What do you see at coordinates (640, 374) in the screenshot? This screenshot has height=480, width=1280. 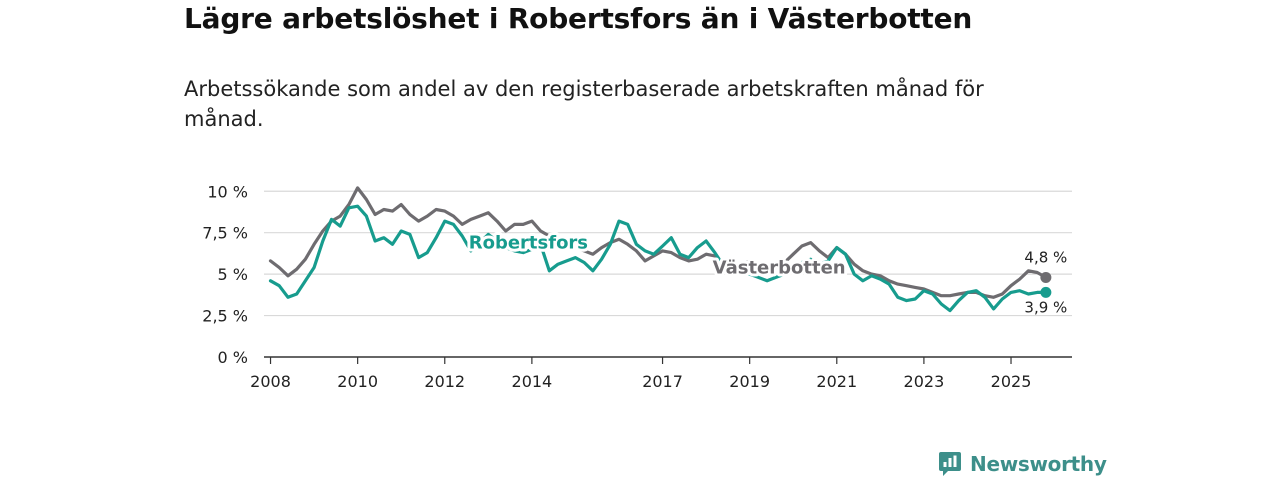 I see `x-axis-labels: 2008 2010 2012 2014 2017 2019 2021 2023 2025` at bounding box center [640, 374].